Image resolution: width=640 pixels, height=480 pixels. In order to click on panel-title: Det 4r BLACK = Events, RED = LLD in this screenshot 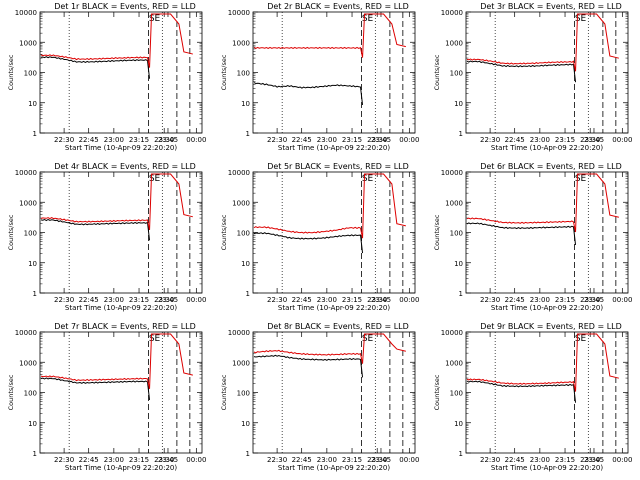, I will do `click(125, 166)`.